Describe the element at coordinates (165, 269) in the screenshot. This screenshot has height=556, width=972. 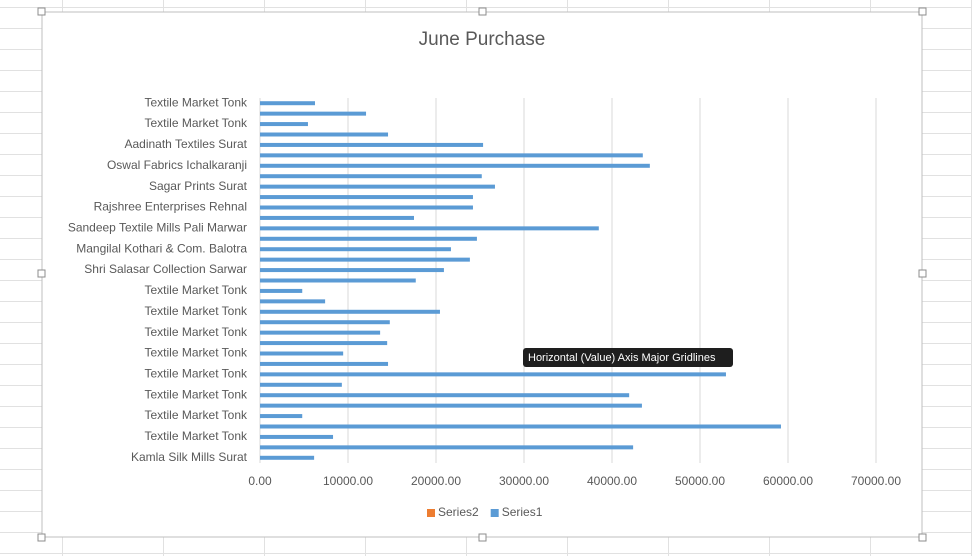
I see `y-tick-label: Shri Salasar Collection Sarwar` at that location.